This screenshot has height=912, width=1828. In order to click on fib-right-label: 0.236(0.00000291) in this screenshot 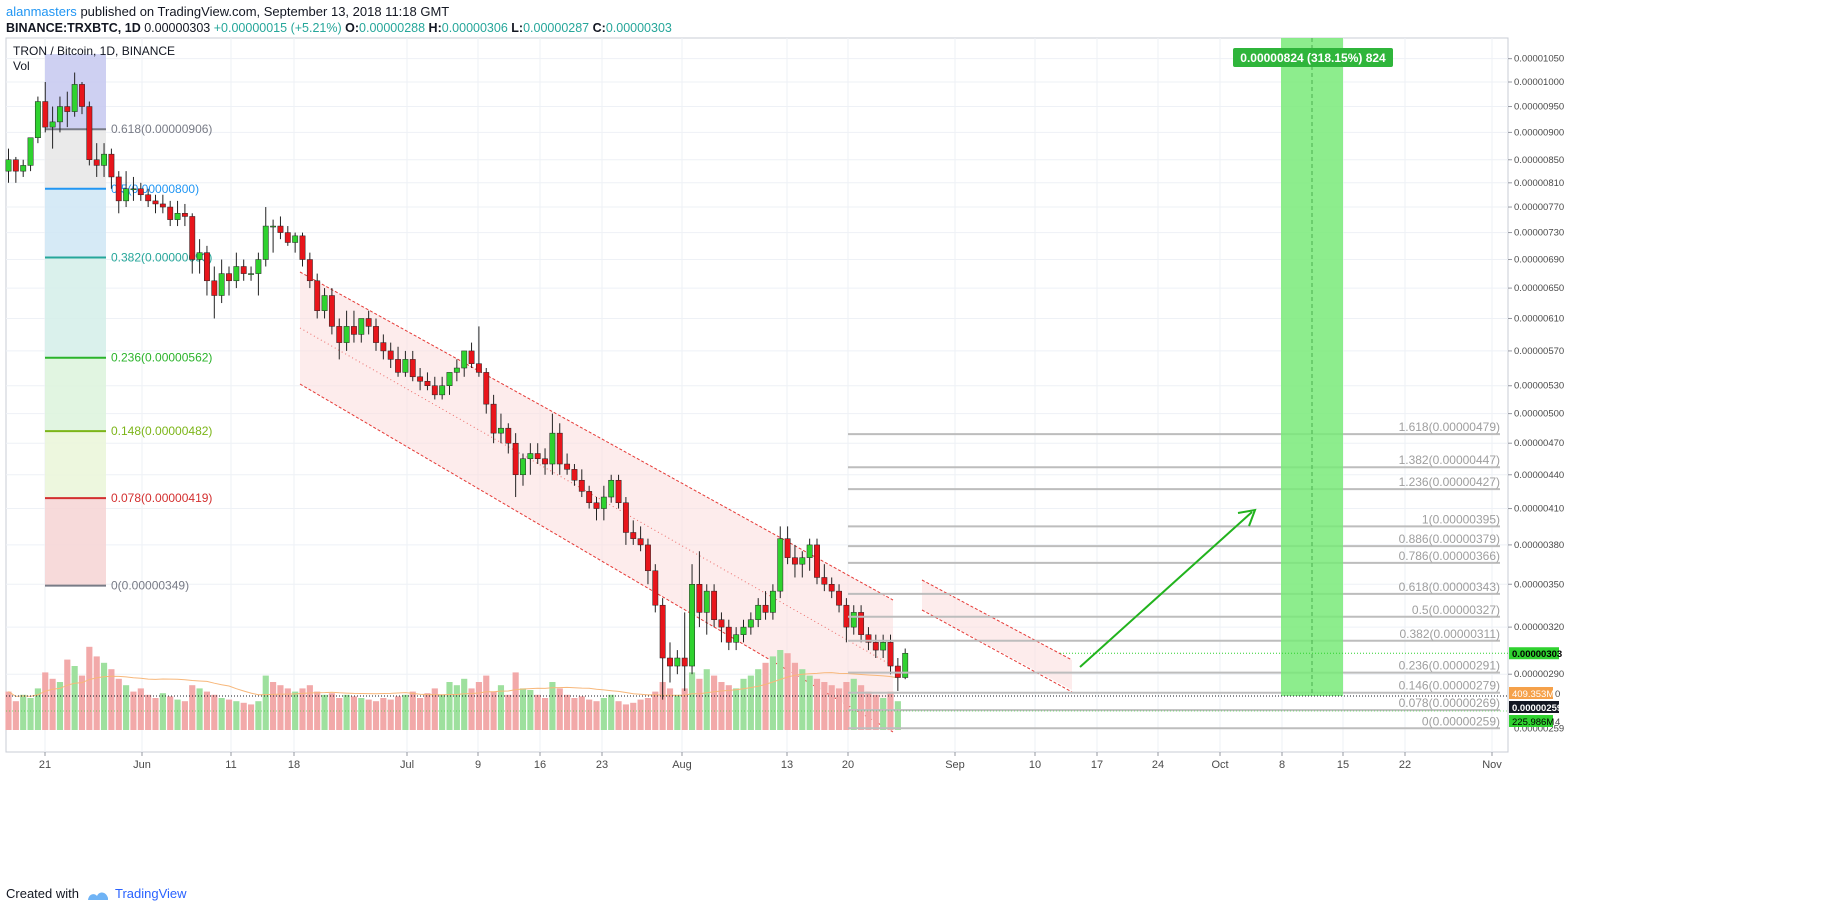, I will do `click(1449, 666)`.